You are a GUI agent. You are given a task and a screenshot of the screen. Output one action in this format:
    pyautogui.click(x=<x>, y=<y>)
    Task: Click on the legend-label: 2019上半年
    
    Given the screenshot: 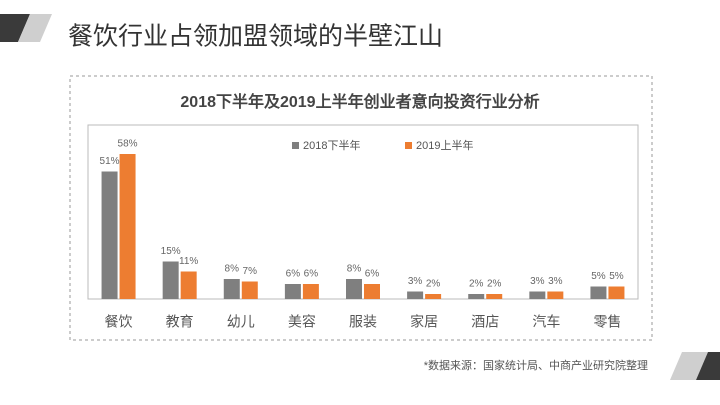 What is the action you would take?
    pyautogui.click(x=444, y=145)
    